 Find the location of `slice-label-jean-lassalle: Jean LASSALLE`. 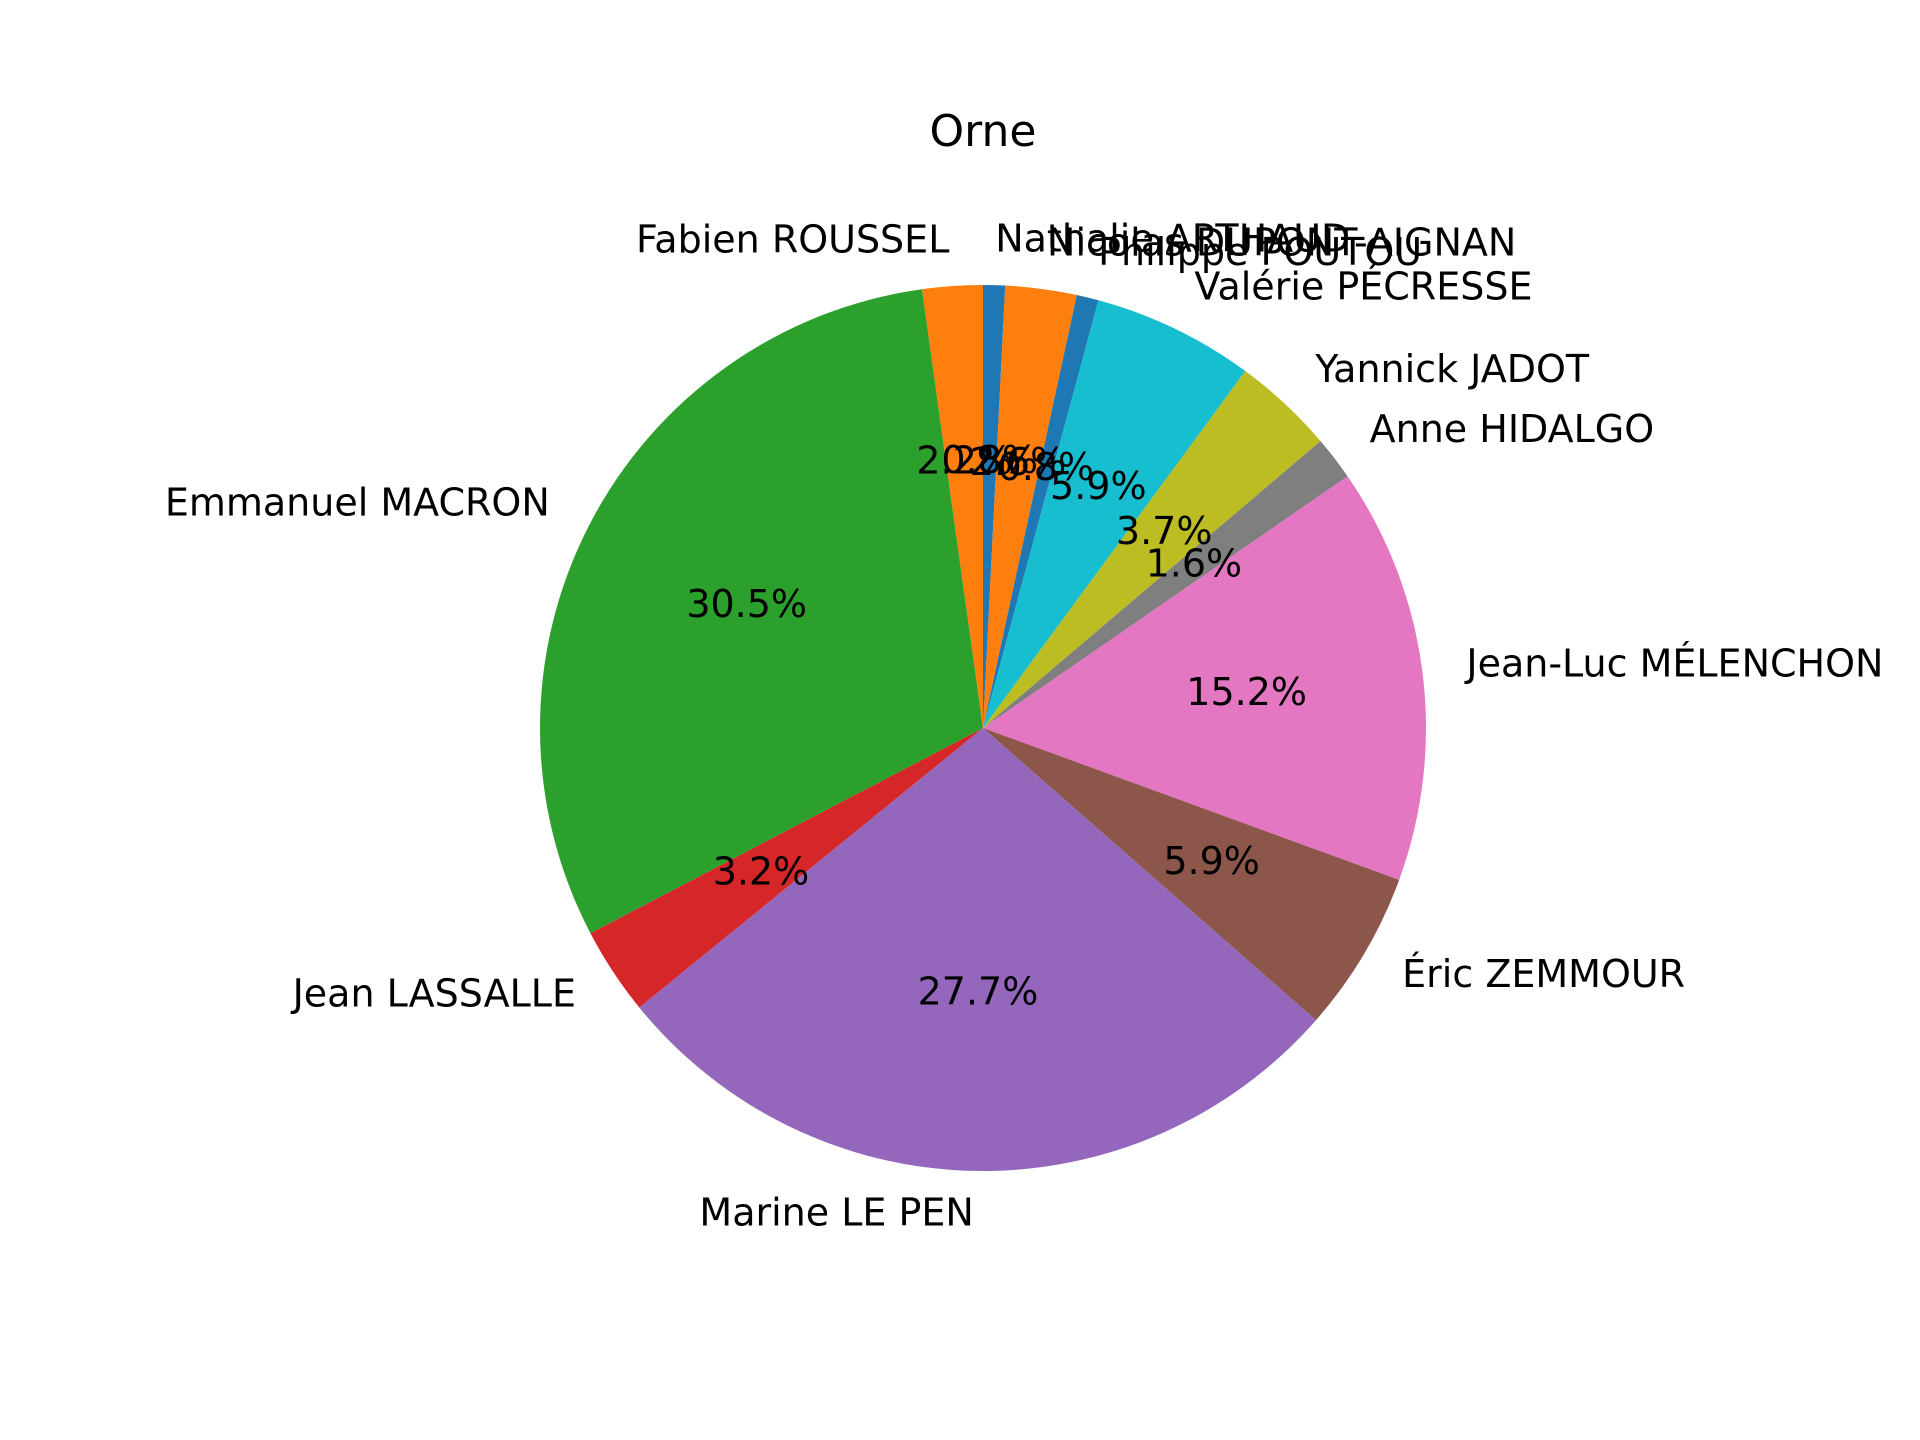

slice-label-jean-lassalle: Jean LASSALLE is located at coordinates (433, 993).